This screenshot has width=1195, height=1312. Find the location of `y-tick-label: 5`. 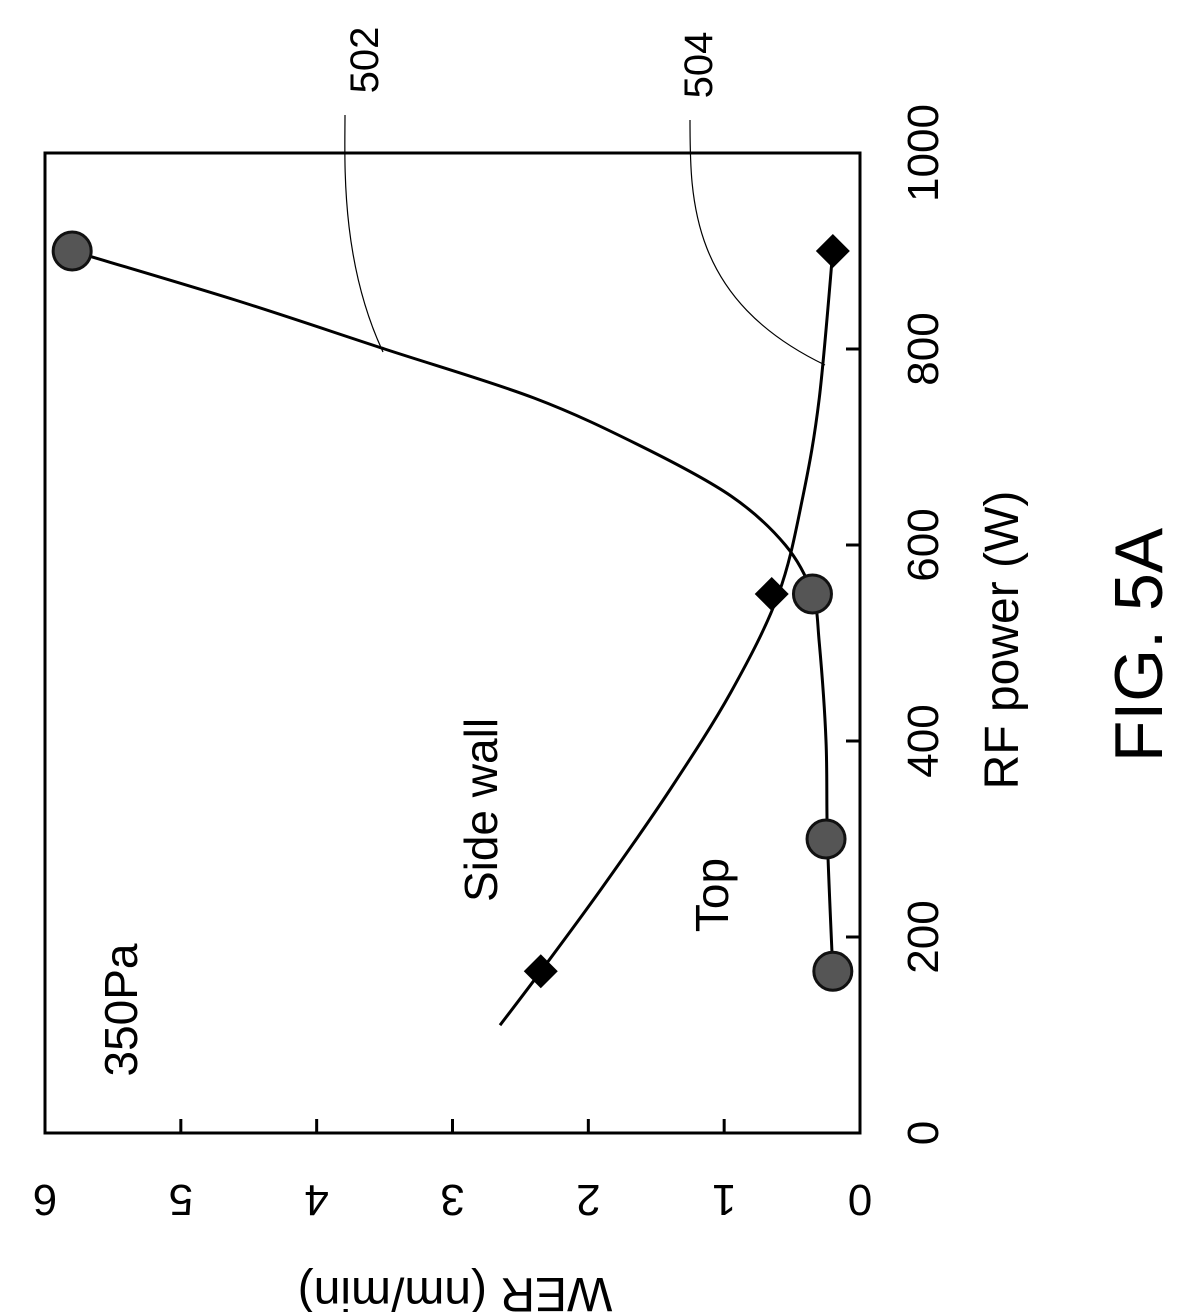

y-tick-label: 5 is located at coordinates (181, 1199).